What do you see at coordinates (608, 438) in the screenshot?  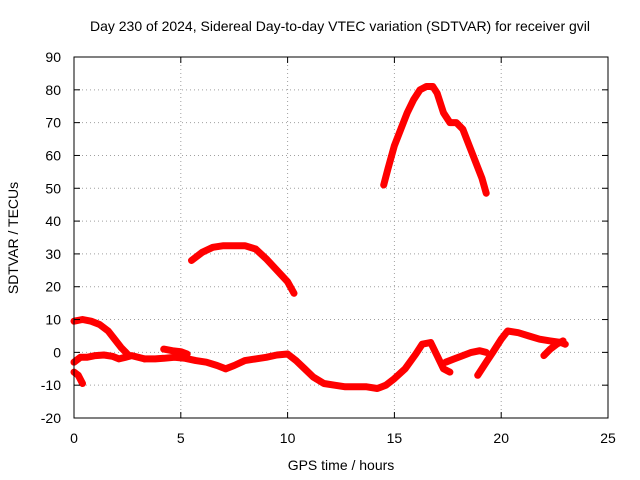 I see `x-tick-label: 25` at bounding box center [608, 438].